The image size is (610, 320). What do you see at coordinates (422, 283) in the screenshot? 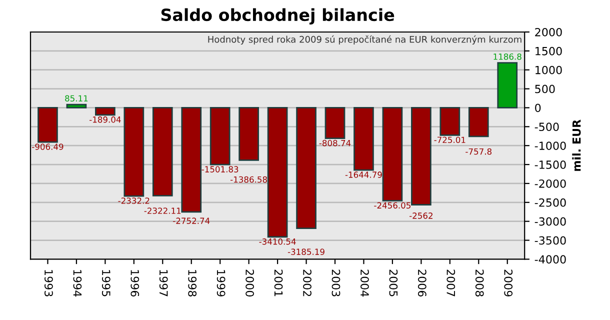
I see `x-tick-label: 2006` at bounding box center [422, 283].